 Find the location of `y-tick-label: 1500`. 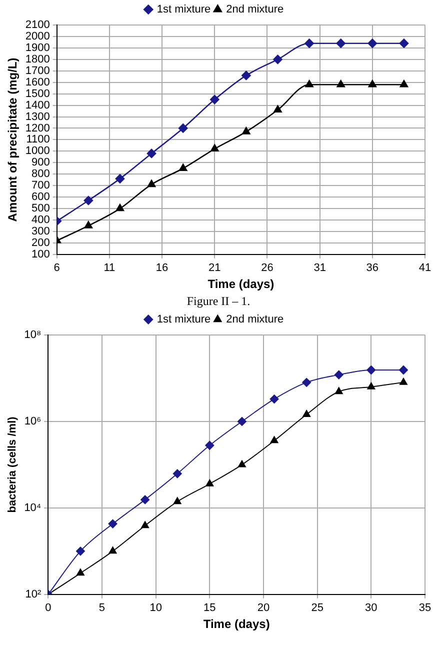

y-tick-label: 1500 is located at coordinates (37, 94).